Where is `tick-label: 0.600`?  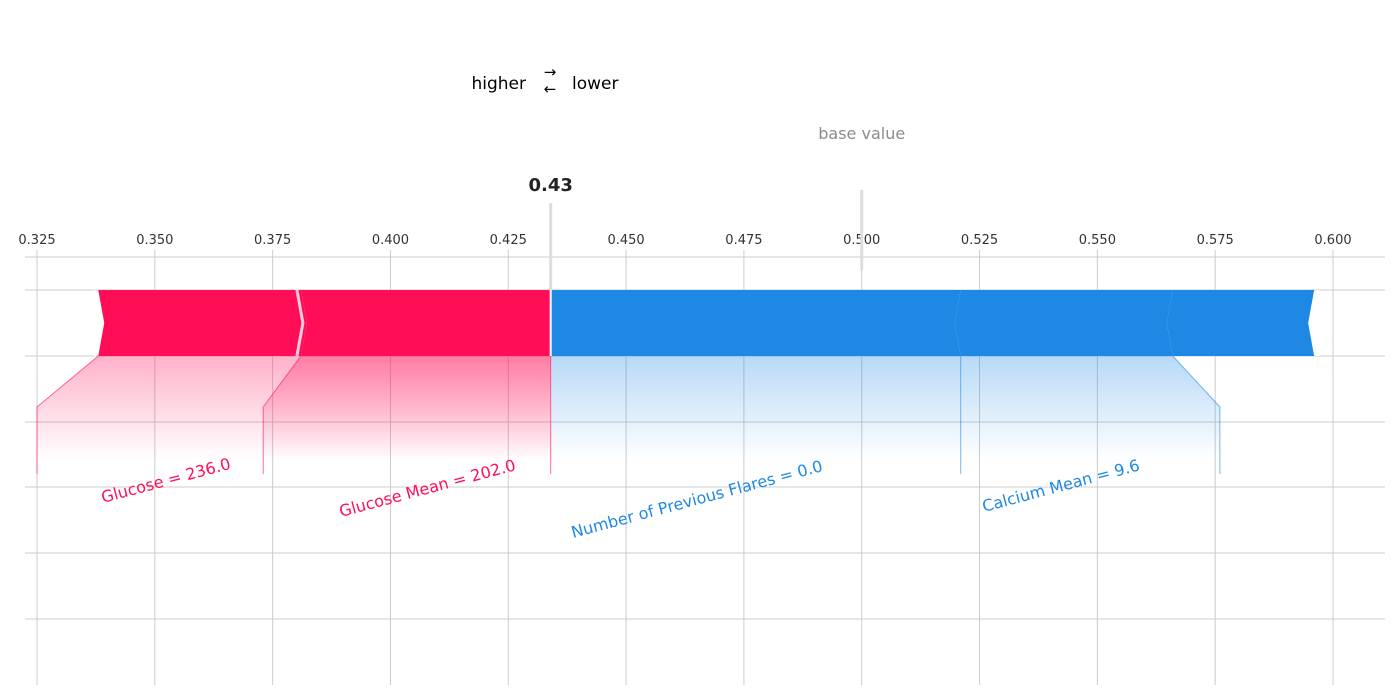 tick-label: 0.600 is located at coordinates (1332, 240).